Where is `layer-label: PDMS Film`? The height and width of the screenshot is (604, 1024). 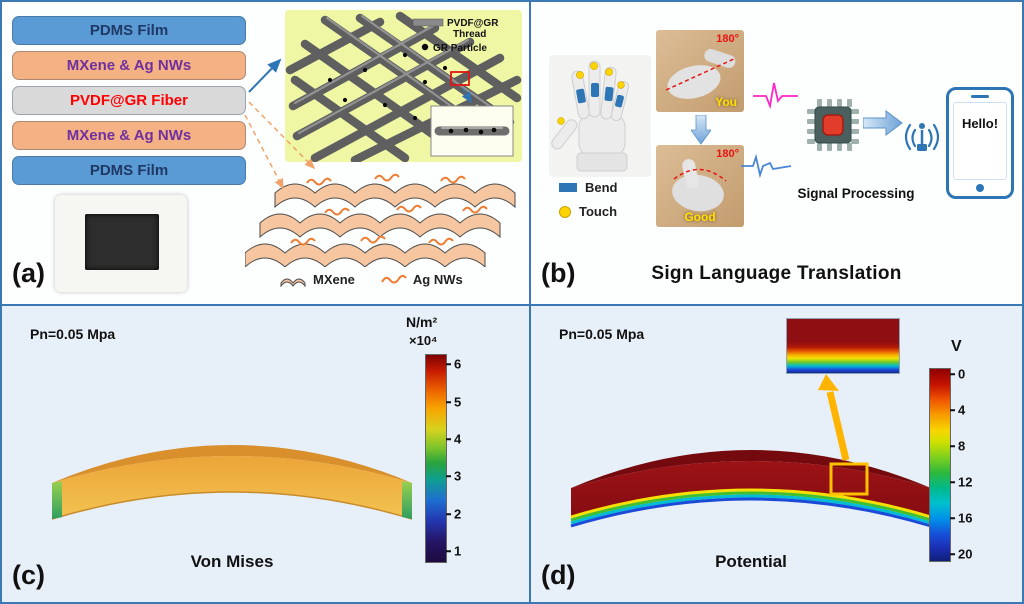 layer-label: PDMS Film is located at coordinates (129, 170).